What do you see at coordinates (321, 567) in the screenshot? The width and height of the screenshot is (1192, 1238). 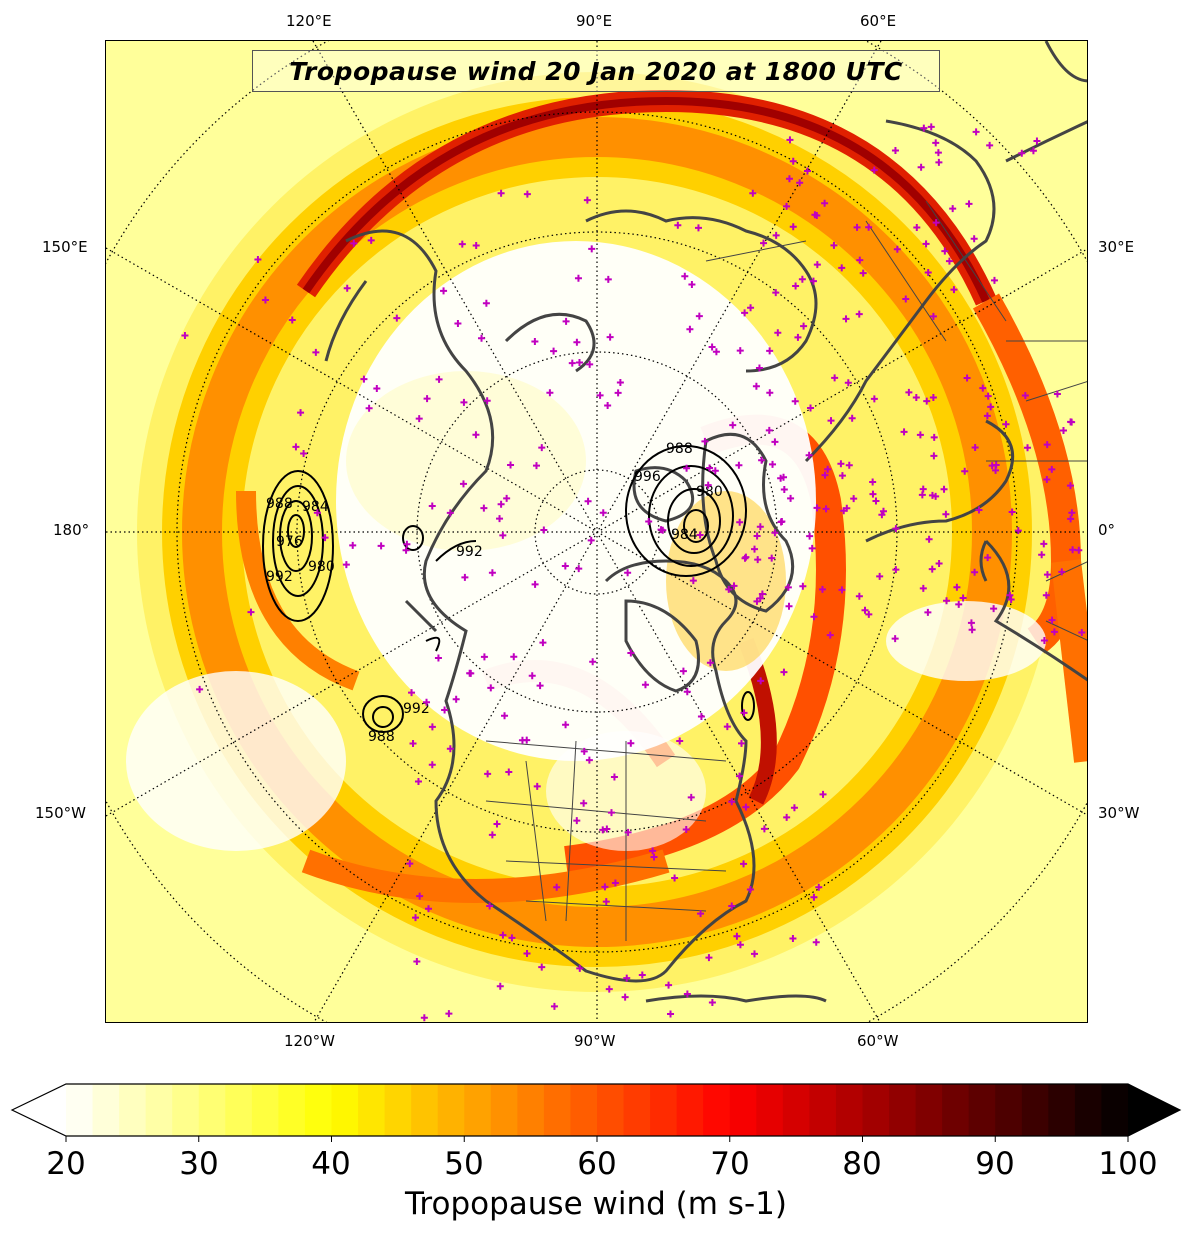 I see `contour-label: 980` at bounding box center [321, 567].